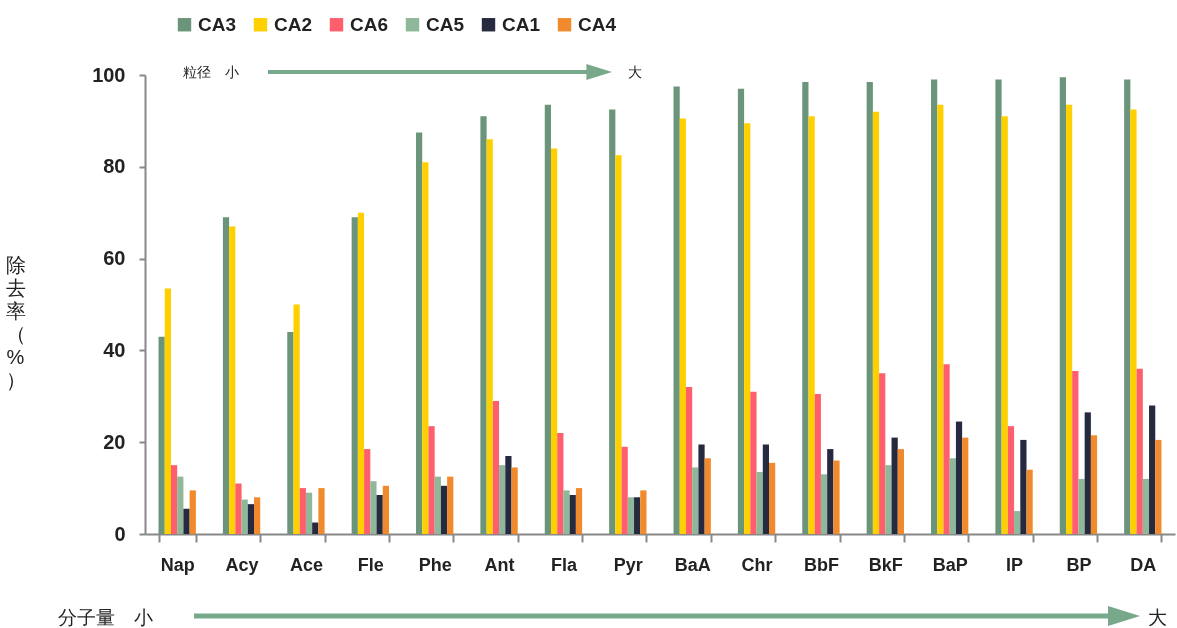 This screenshot has height=628, width=1177. I want to click on x-tick-label: Fle, so click(370, 564).